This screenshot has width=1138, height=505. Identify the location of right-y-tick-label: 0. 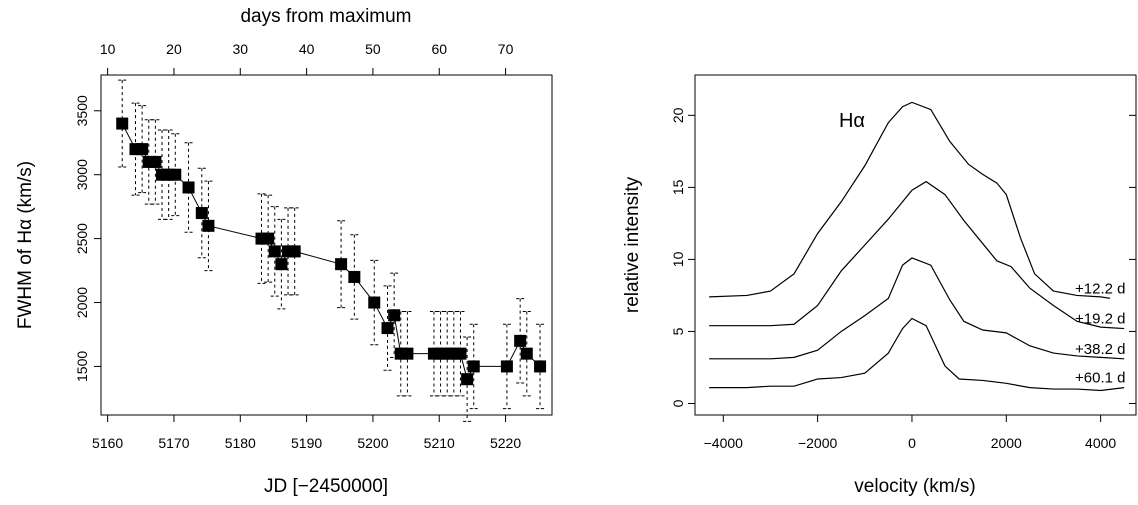
(678, 403).